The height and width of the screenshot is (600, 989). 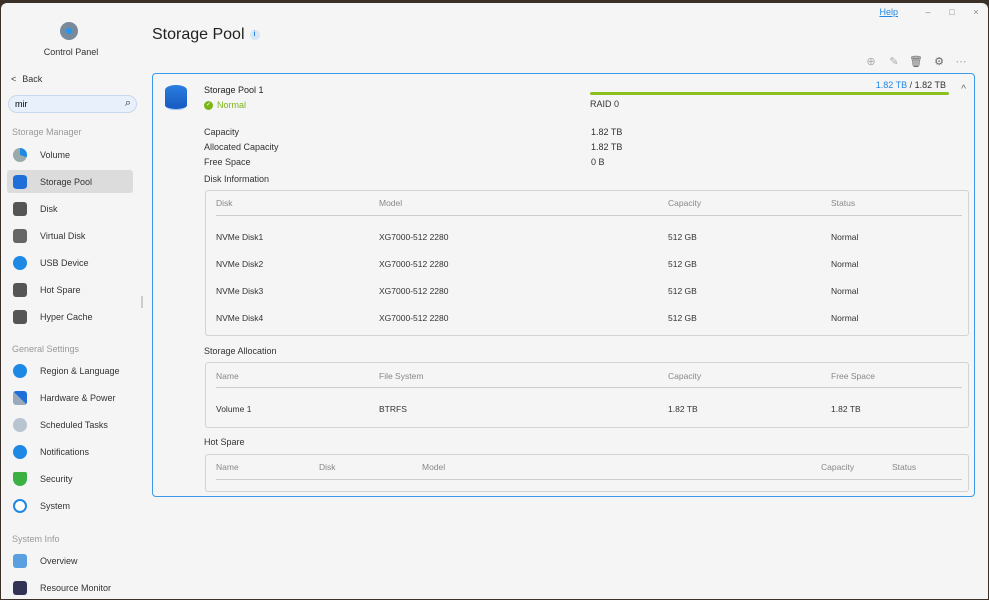 What do you see at coordinates (55, 505) in the screenshot?
I see `sidebar-item-label: System` at bounding box center [55, 505].